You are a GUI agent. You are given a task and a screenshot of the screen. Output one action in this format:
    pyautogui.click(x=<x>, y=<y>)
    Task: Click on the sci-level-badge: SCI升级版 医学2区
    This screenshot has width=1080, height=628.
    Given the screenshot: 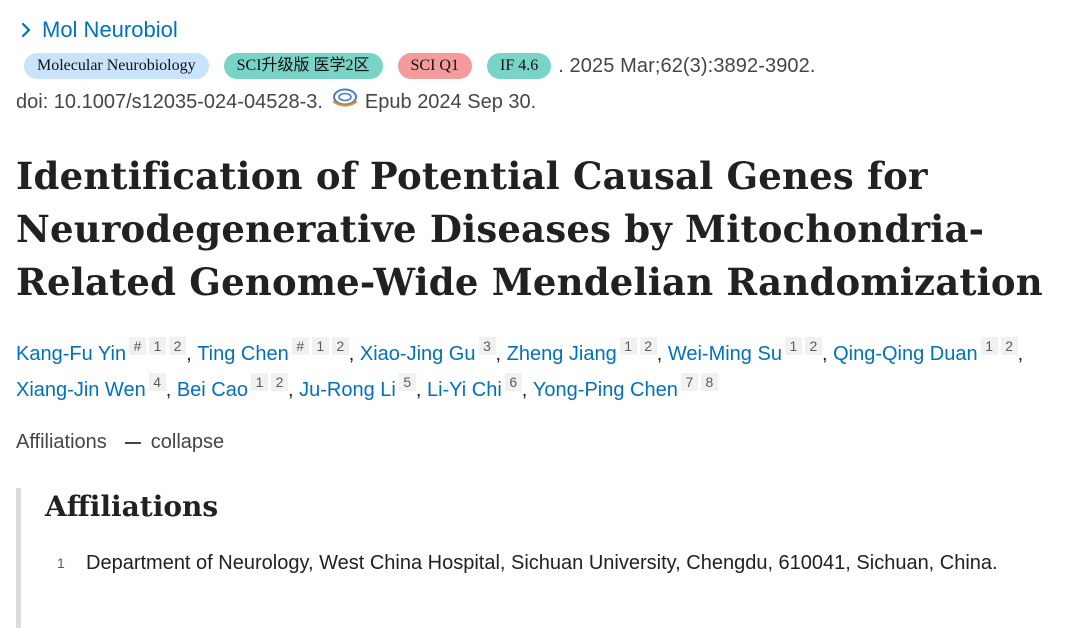 What is the action you would take?
    pyautogui.click(x=303, y=66)
    